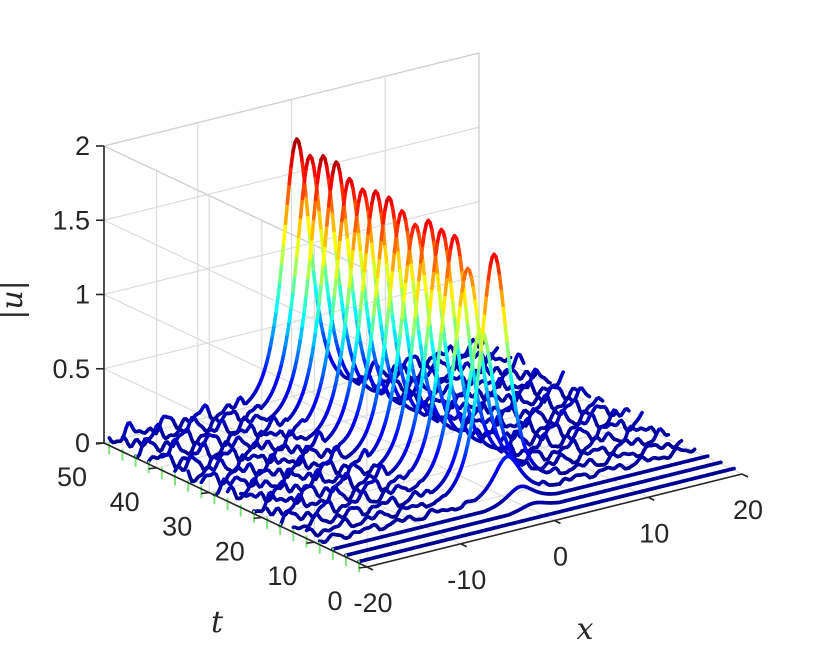 This screenshot has height=654, width=818. I want to click on x-tick-label: 0, so click(560, 557).